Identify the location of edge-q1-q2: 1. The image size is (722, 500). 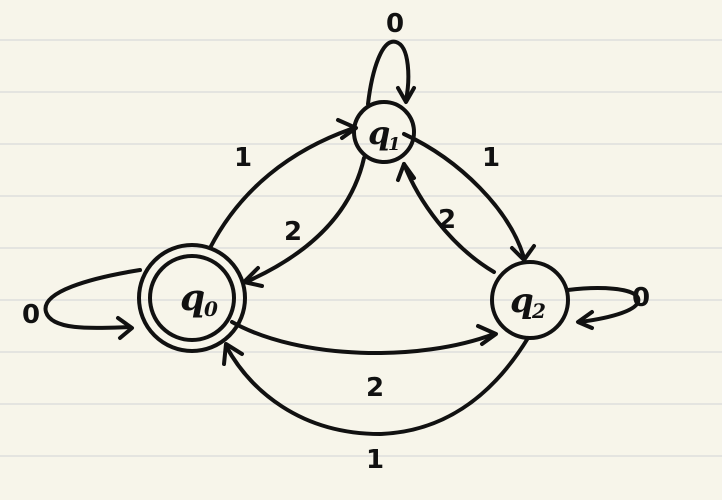
(469, 197).